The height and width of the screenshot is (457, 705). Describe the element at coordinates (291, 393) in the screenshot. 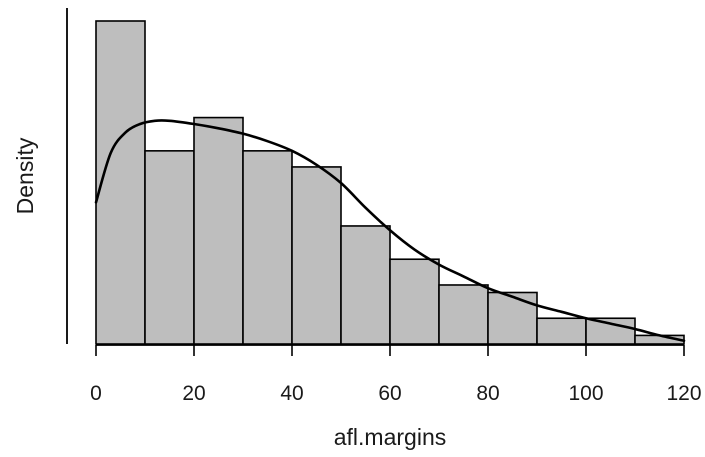

I see `x-tick-label-40: 40` at that location.